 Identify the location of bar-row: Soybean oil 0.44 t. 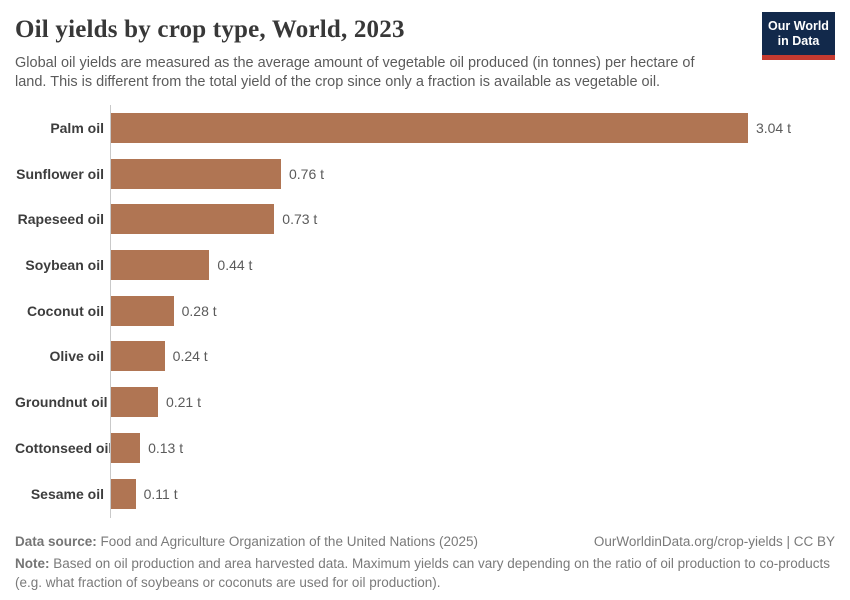
(425, 265).